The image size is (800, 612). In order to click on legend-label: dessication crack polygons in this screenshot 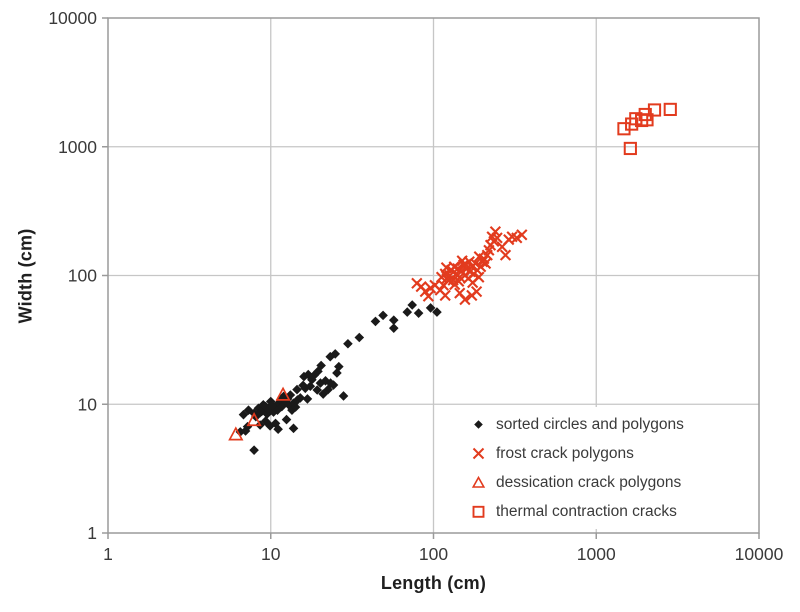, I will do `click(589, 482)`.